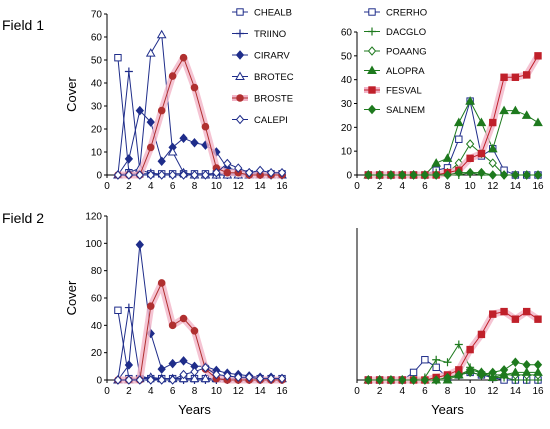 This screenshot has width=550, height=429. I want to click on y-tick-label: 100, so click(93, 244).